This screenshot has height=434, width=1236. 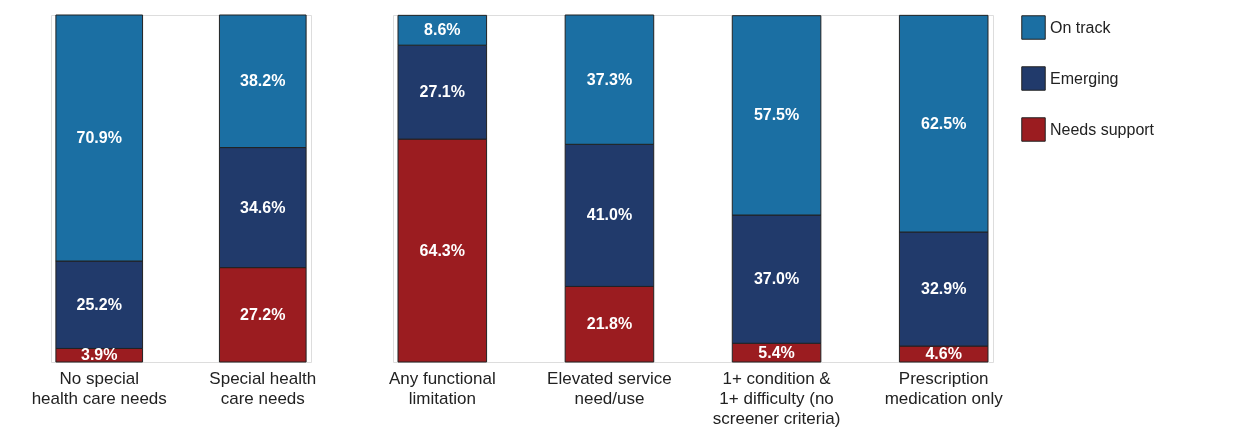 What do you see at coordinates (944, 289) in the screenshot?
I see `data-label: 32.9%` at bounding box center [944, 289].